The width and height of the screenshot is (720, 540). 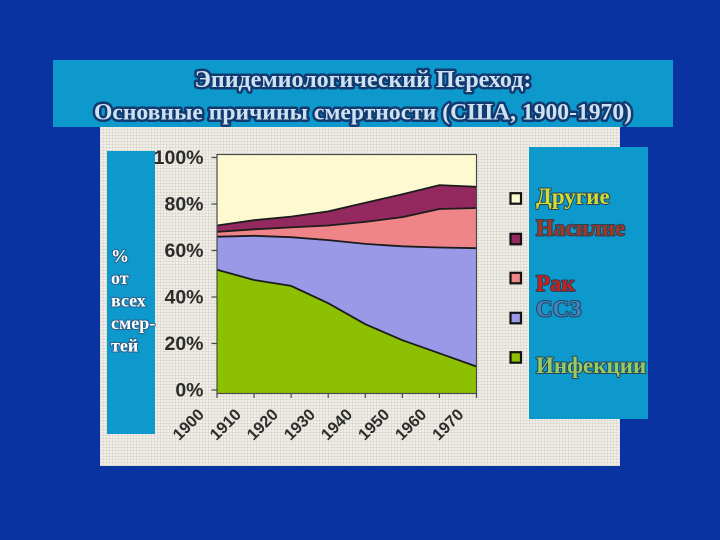 I want to click on svg-text: 1920, so click(x=263, y=425).